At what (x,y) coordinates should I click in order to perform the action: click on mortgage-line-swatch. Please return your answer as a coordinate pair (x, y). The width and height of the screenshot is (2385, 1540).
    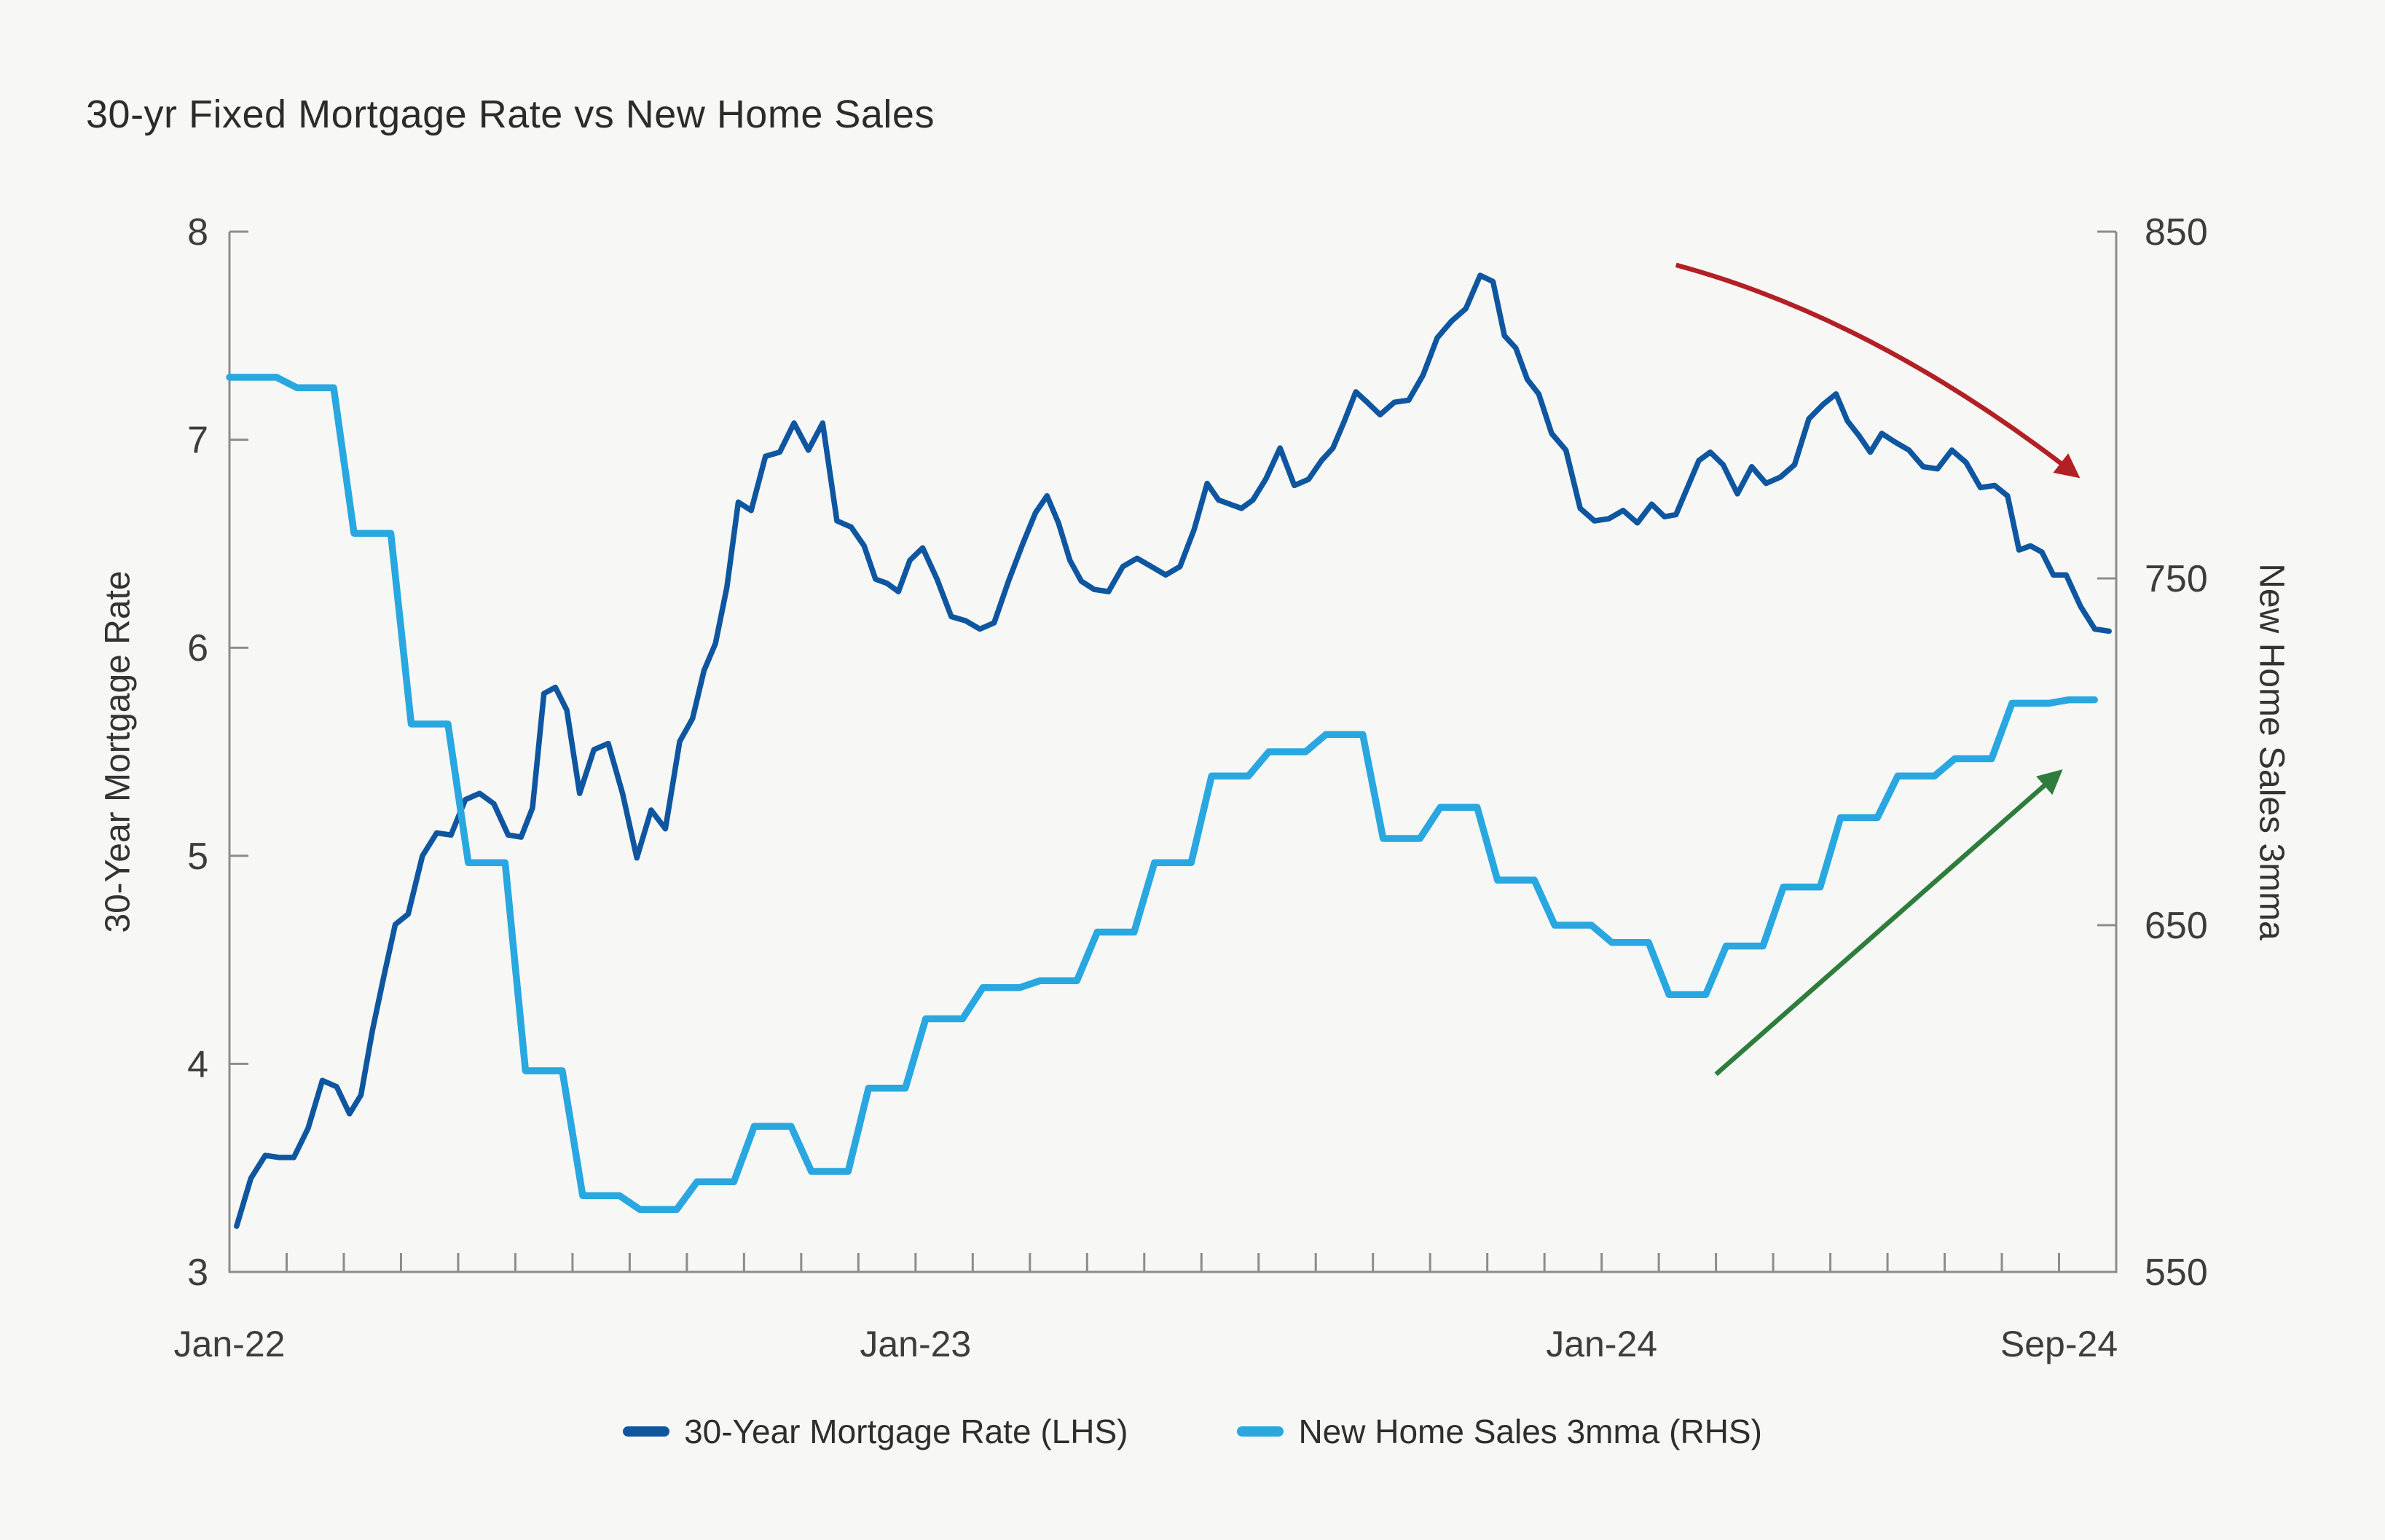
    Looking at the image, I should click on (646, 1431).